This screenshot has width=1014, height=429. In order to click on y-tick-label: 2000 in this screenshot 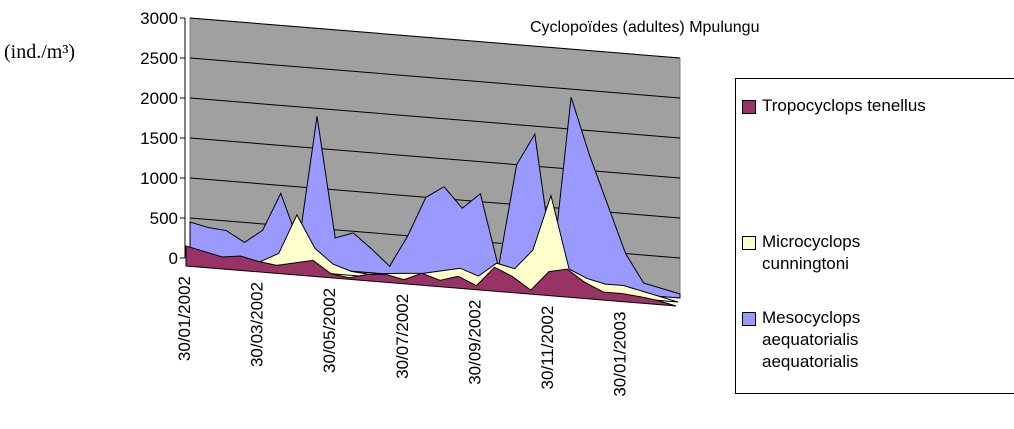, I will do `click(159, 98)`.